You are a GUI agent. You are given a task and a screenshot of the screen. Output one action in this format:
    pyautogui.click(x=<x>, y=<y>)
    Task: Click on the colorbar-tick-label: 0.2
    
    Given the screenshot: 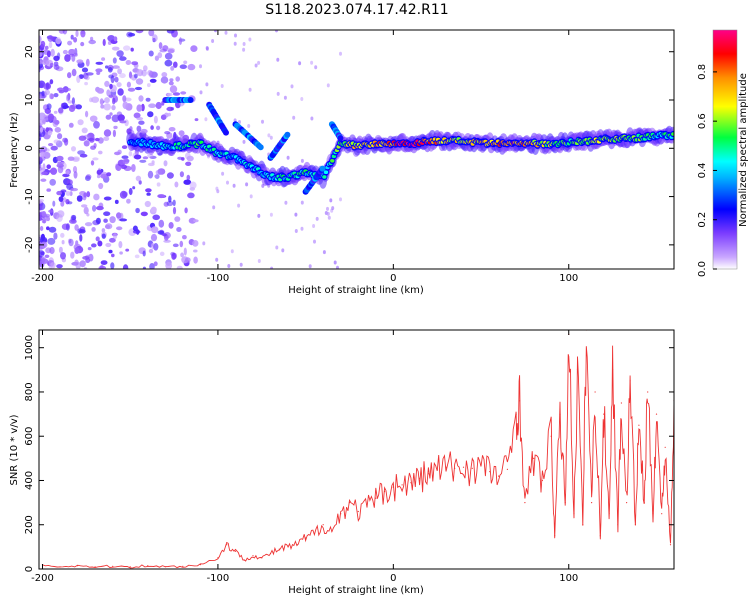 What is the action you would take?
    pyautogui.click(x=702, y=220)
    